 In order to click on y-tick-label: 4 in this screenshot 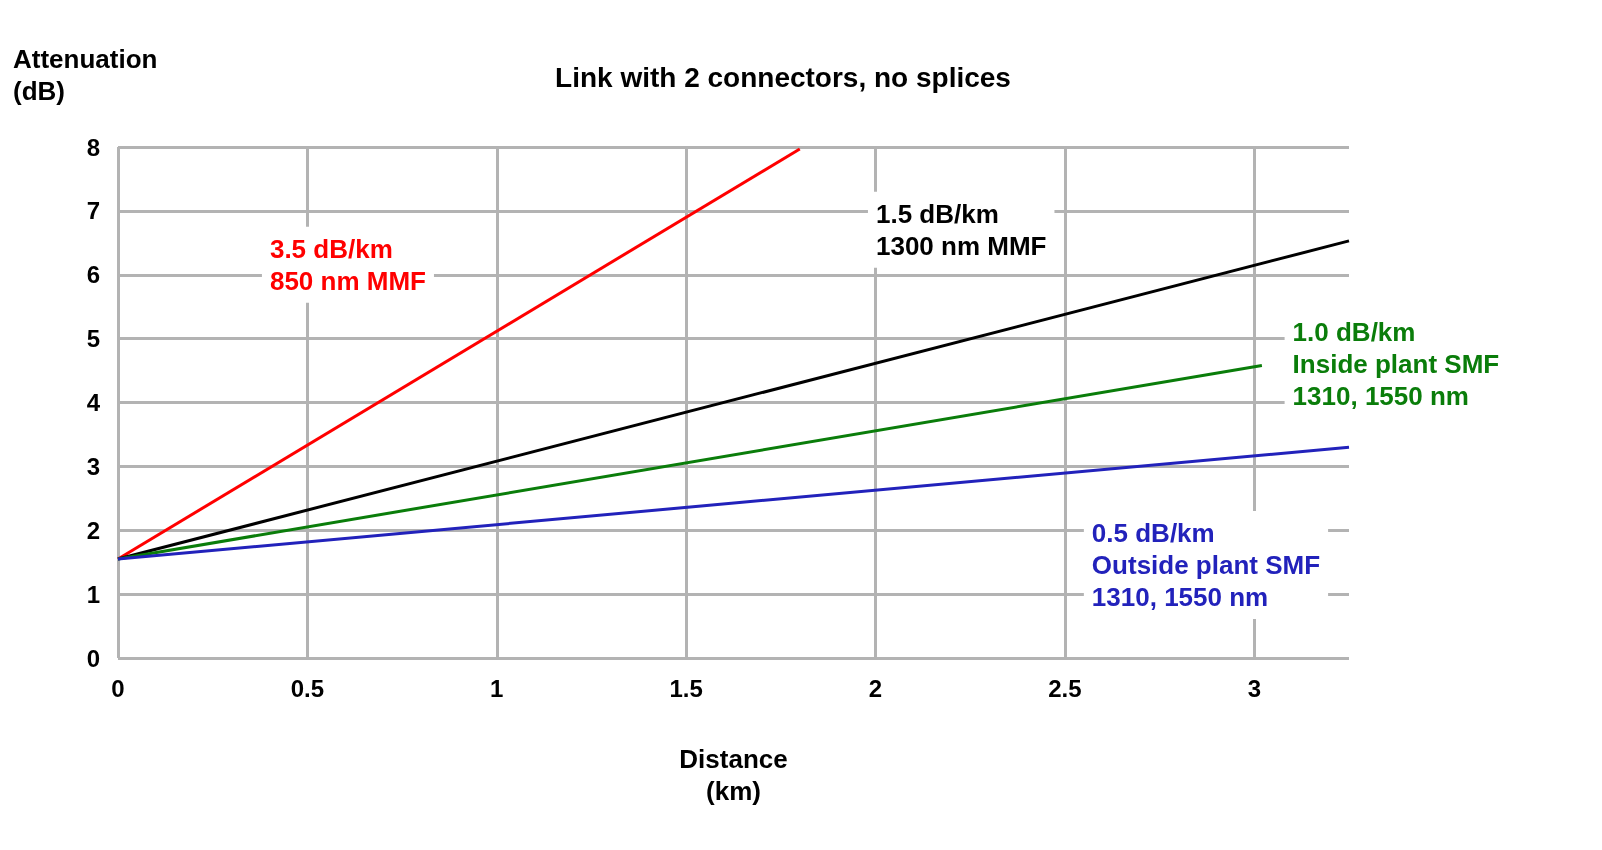, I will do `click(93, 402)`.